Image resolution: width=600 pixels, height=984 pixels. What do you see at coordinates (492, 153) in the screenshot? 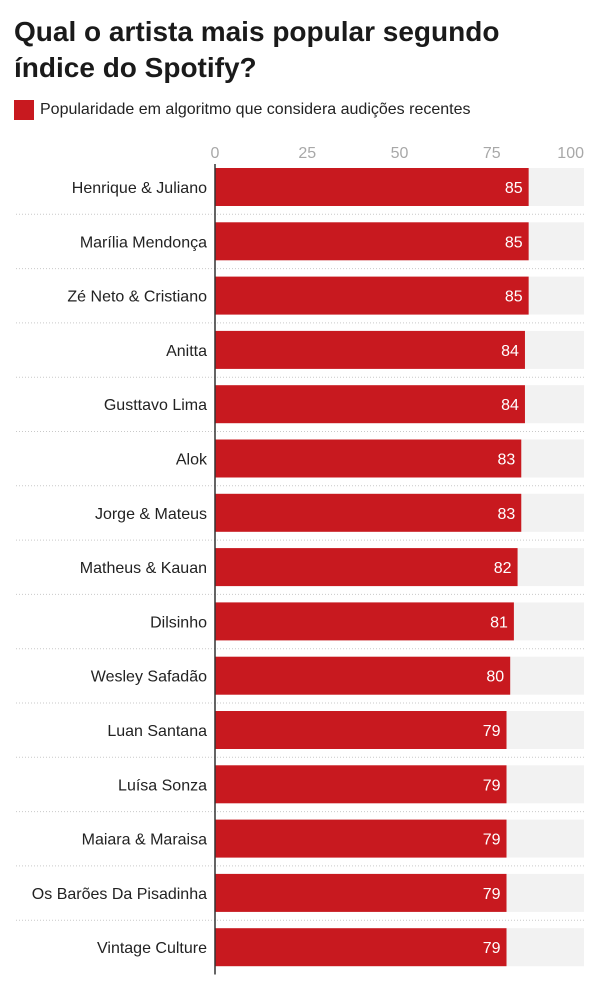
I see `x-tick-label: 75` at bounding box center [492, 153].